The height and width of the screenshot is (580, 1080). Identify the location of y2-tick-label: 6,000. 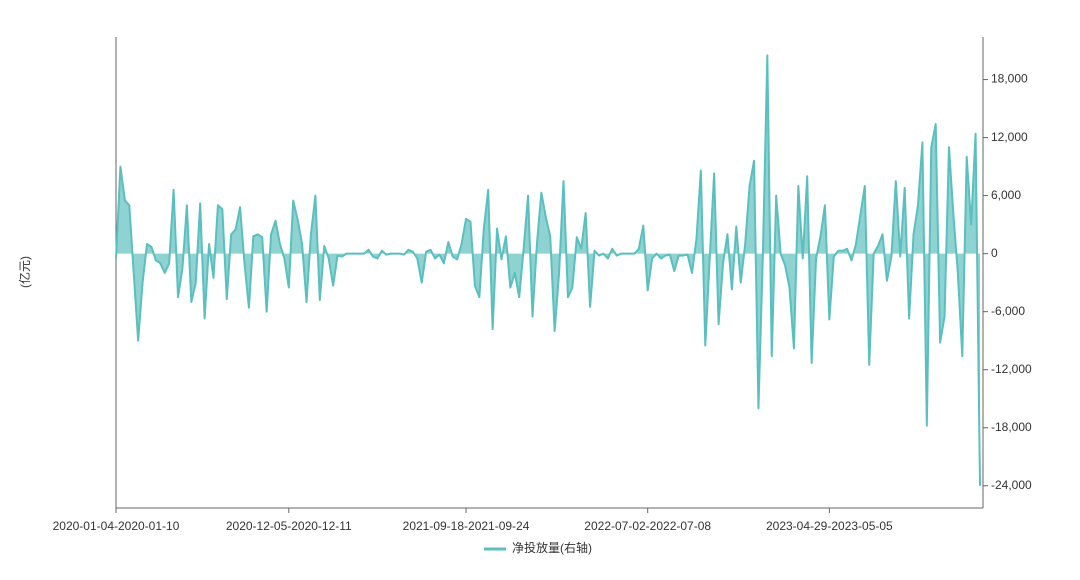
(1006, 195).